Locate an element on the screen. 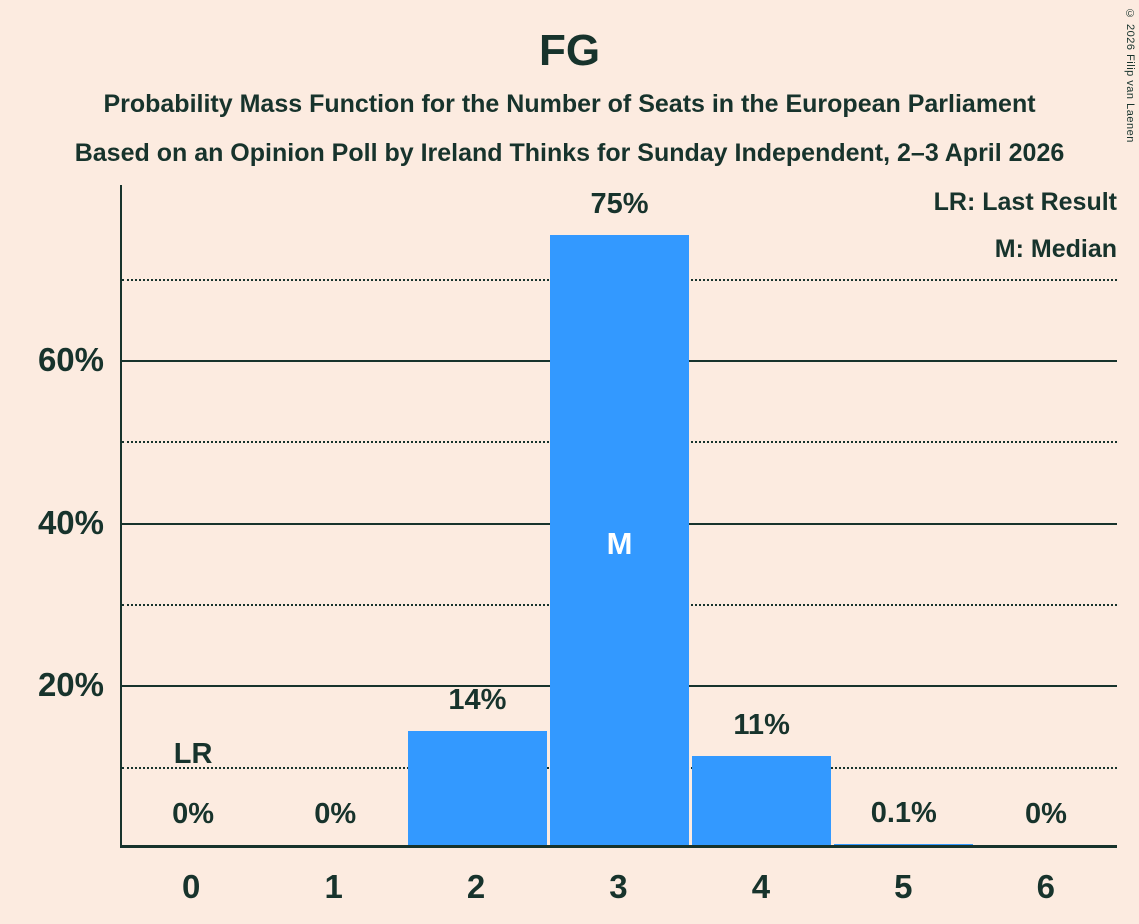 Image resolution: width=1139 pixels, height=924 pixels. x-tick-label-6: 6 is located at coordinates (1045, 886).